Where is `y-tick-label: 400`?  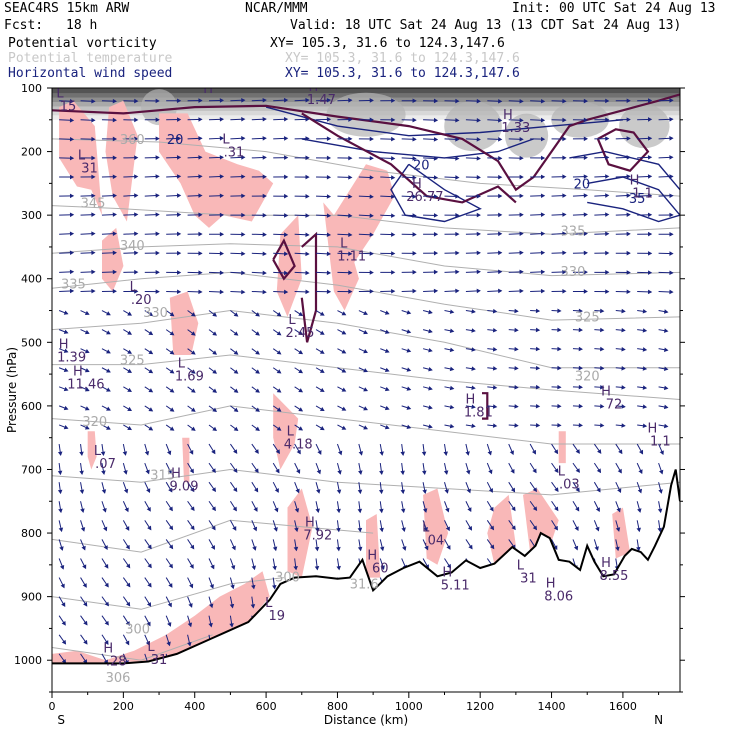 y-tick-label: 400 is located at coordinates (31, 279).